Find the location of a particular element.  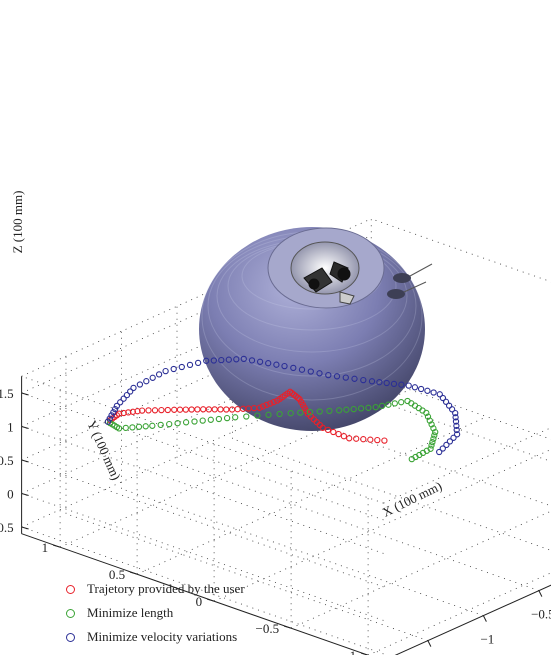

y-tick-label: 0.5 is located at coordinates (117, 574).